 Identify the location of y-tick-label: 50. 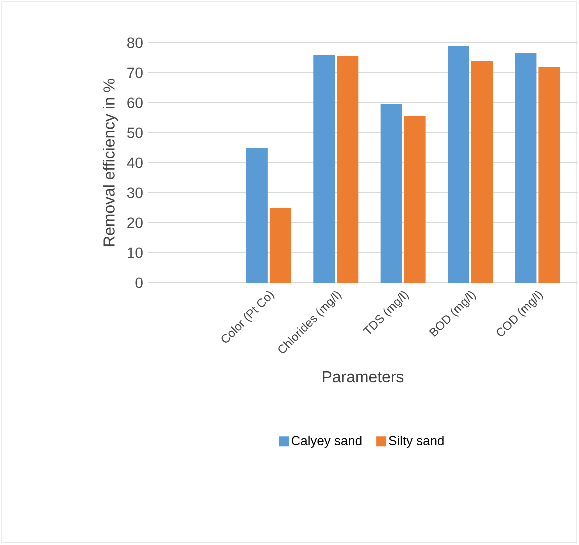
(135, 133).